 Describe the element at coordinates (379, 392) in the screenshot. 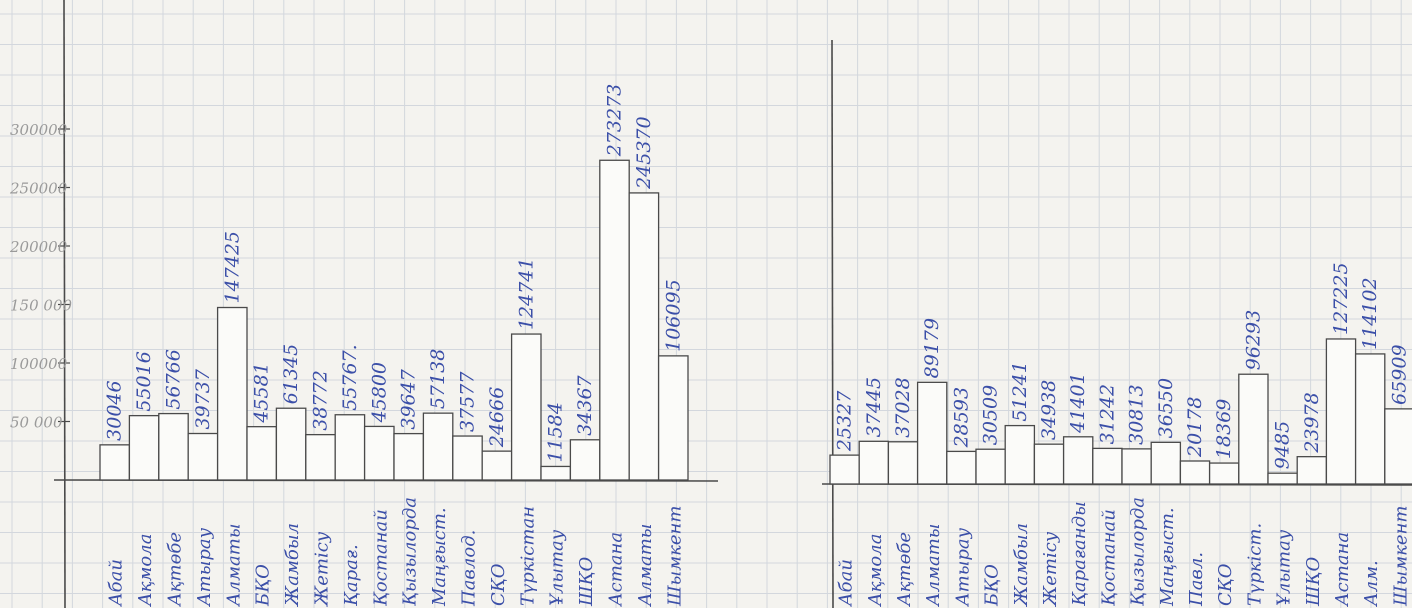

I see `bar-value-label: 45800` at that location.